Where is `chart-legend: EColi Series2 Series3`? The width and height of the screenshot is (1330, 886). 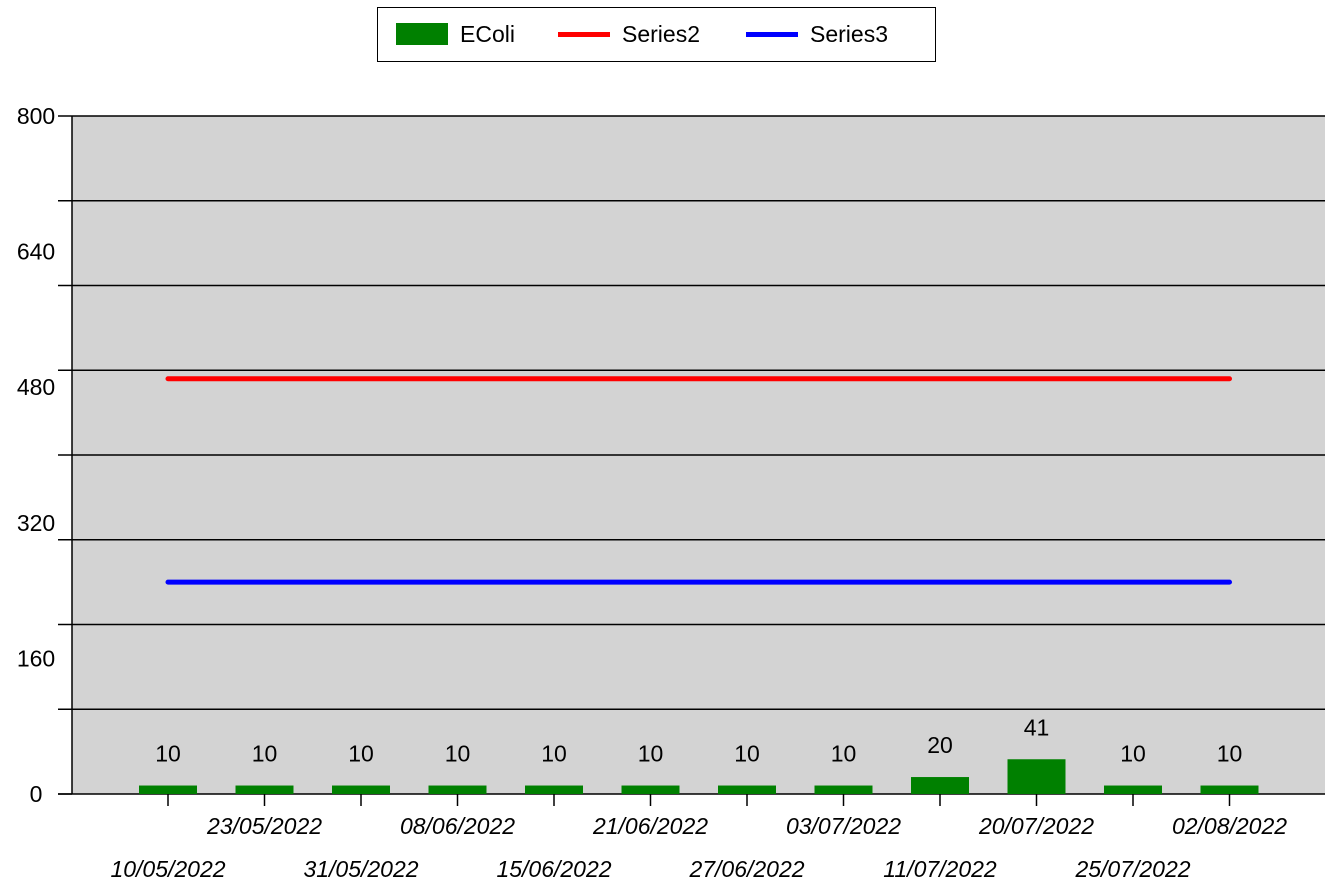
chart-legend: EColi Series2 Series3 is located at coordinates (656, 34).